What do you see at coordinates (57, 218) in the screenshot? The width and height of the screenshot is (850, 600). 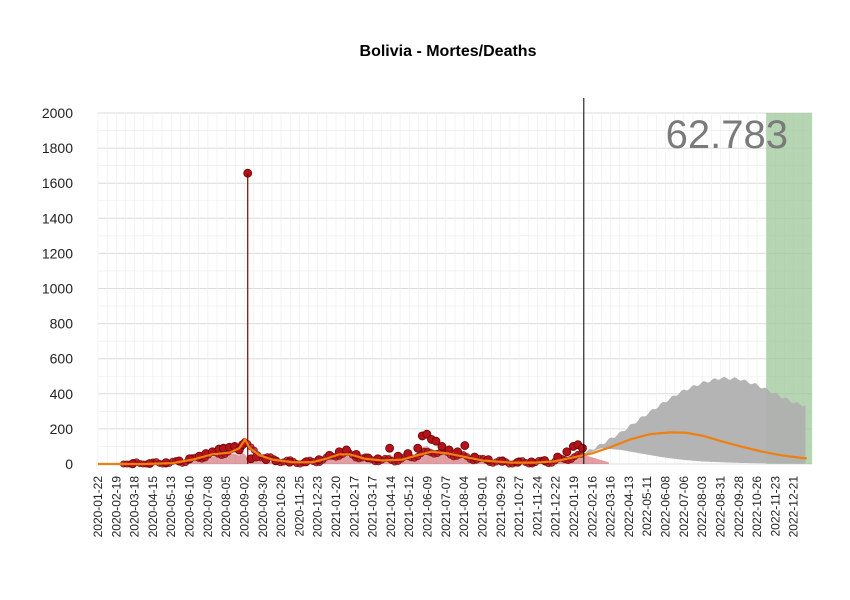 I see `y-tick-label: 1400` at bounding box center [57, 218].